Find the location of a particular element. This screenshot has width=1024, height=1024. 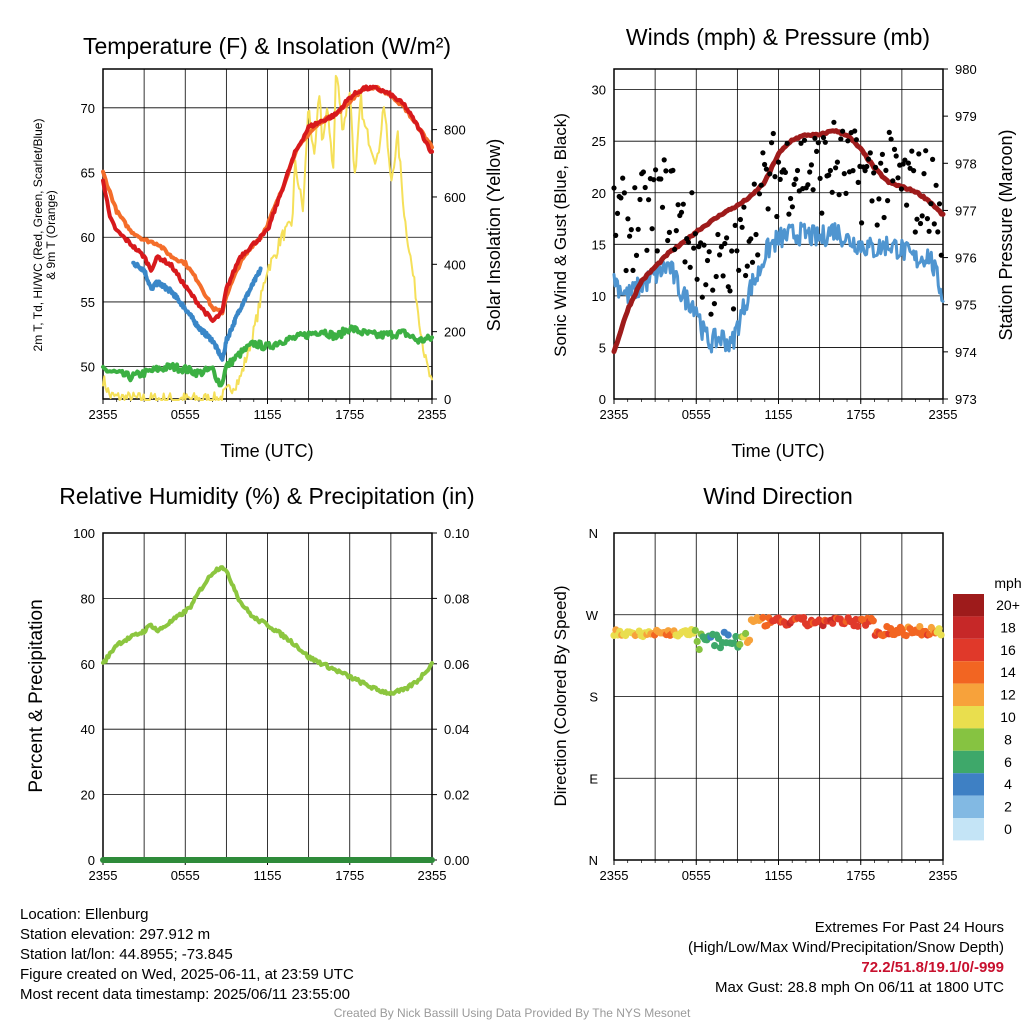

wind-chill-line is located at coordinates (197, 311).